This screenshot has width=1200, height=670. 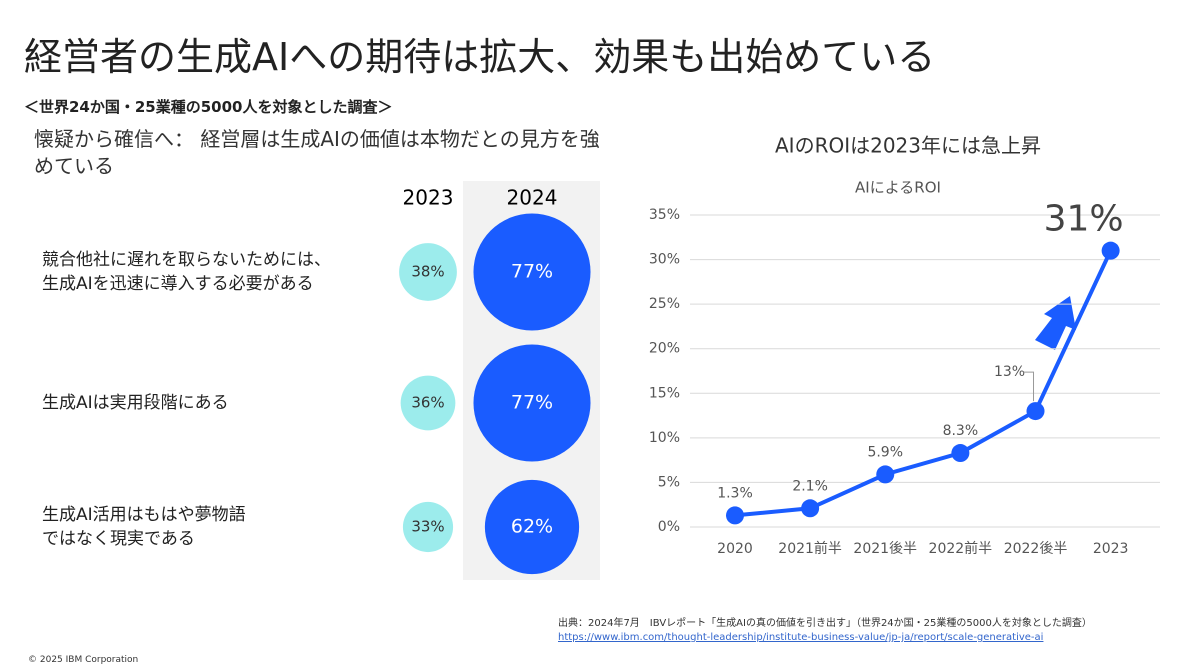 What do you see at coordinates (135, 403) in the screenshot?
I see `category-label: 生成AIは実用段階にある` at bounding box center [135, 403].